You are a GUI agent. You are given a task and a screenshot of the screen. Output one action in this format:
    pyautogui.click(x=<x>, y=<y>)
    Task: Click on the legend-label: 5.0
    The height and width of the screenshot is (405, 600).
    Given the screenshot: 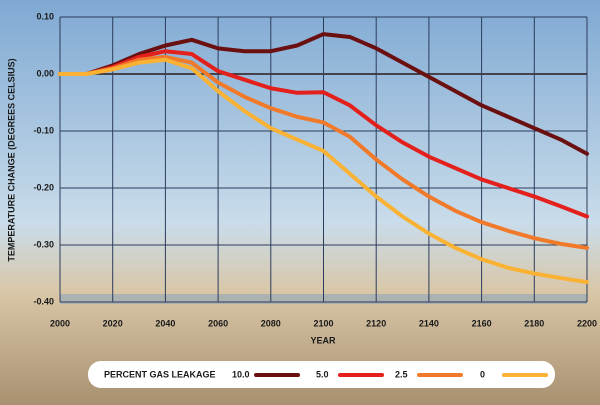 What is the action you would take?
    pyautogui.click(x=322, y=374)
    